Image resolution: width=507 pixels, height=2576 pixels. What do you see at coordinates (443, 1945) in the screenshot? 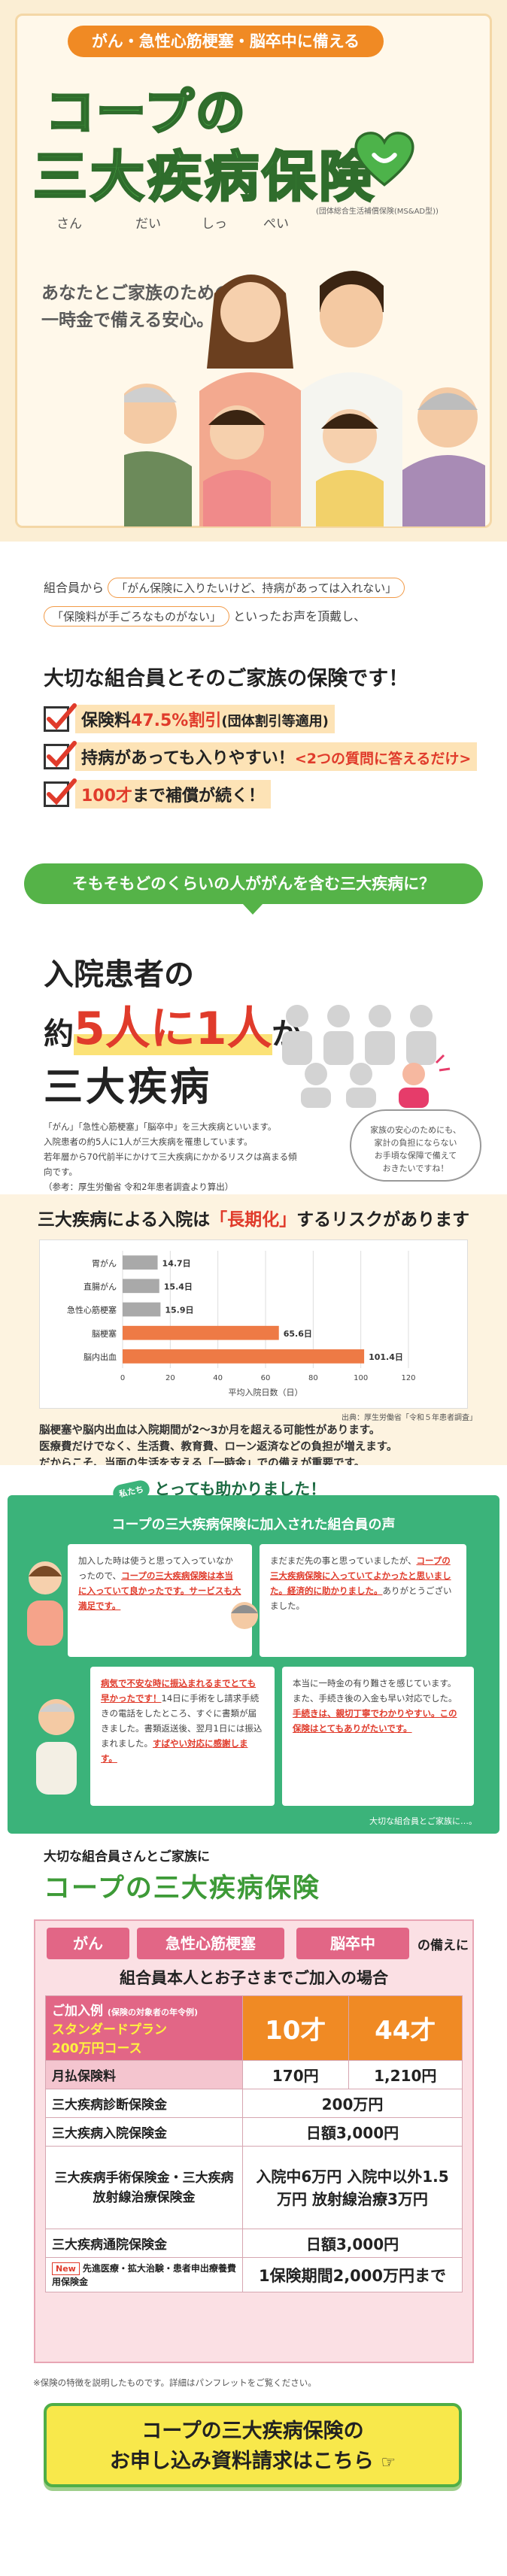
I see `tag-tail: の備えに` at bounding box center [443, 1945].